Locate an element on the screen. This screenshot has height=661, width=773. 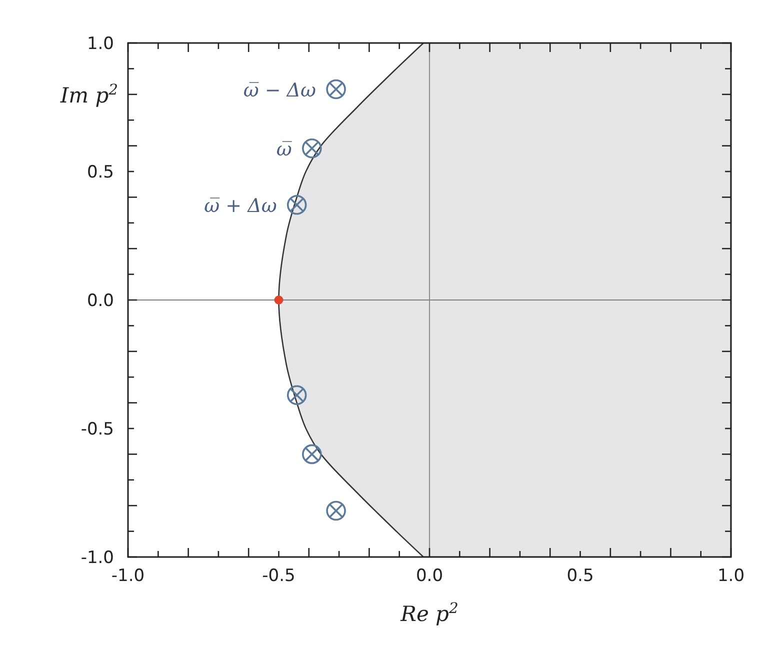
y-tick-label: 0.0 is located at coordinates (100, 301).